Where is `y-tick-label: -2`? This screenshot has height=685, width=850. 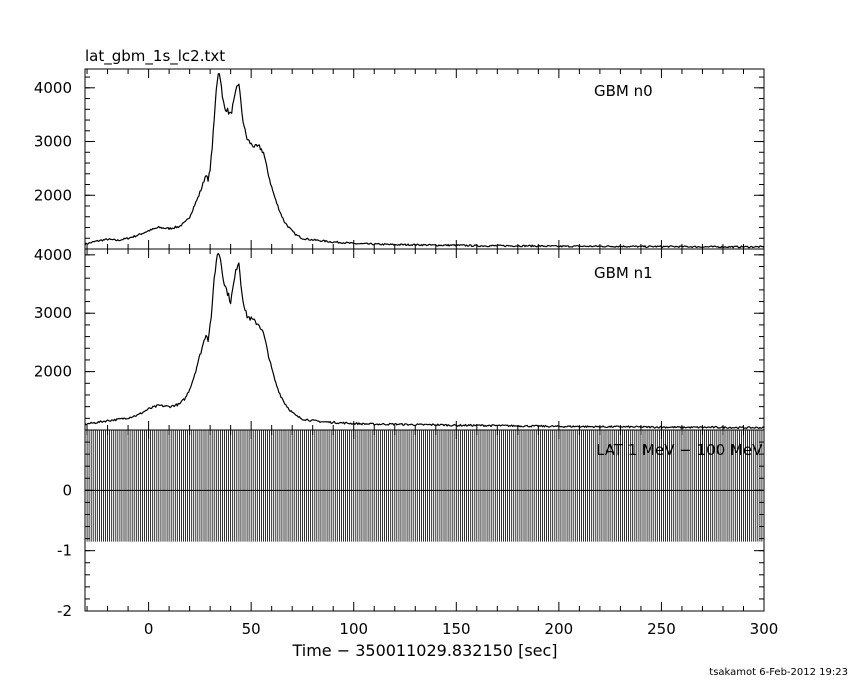
y-tick-label: -2 is located at coordinates (64, 611).